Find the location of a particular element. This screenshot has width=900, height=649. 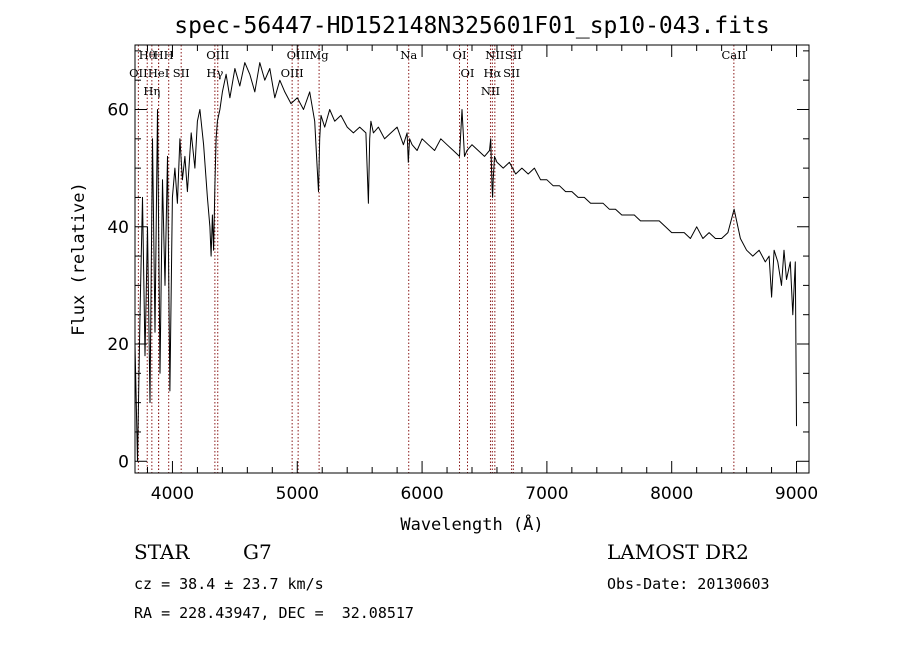

line-label-11: Mg is located at coordinates (320, 55).